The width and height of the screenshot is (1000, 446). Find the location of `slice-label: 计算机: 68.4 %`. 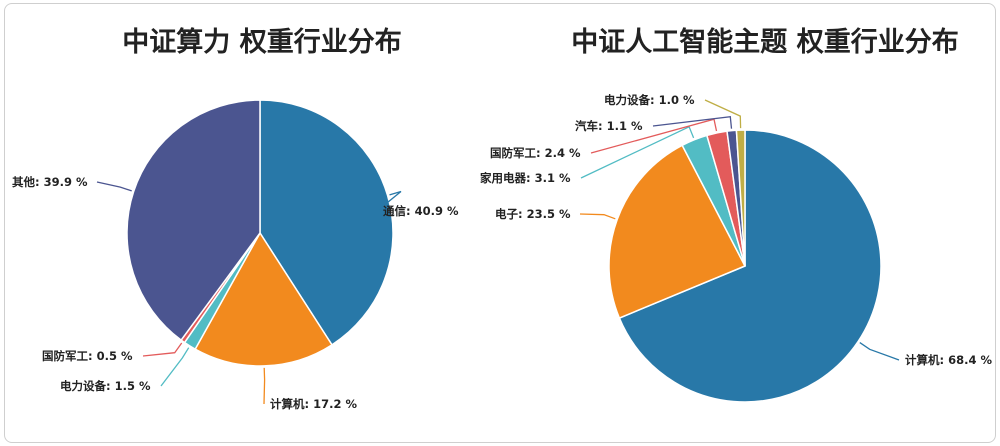

slice-label: 计算机: 68.4 % is located at coordinates (948, 360).